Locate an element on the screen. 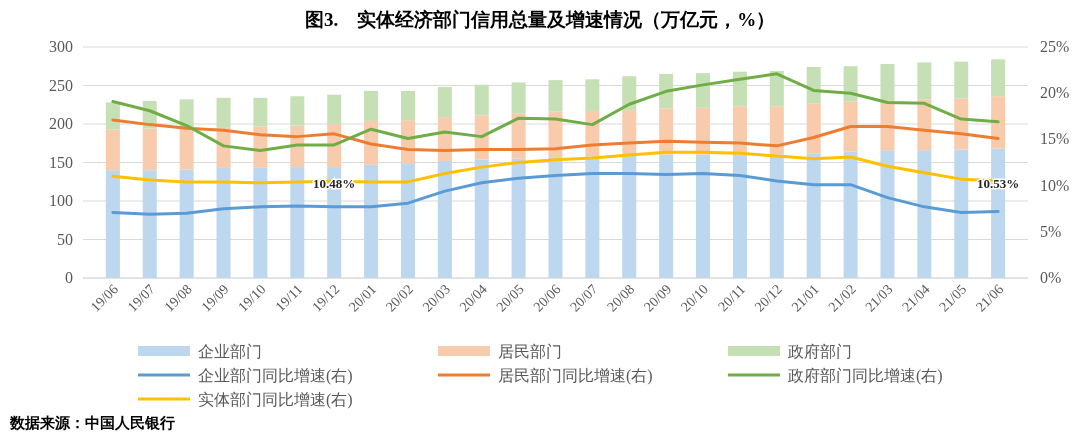 This screenshot has width=1080, height=444. chart-title: 图3. 实体经济部门信用总量及增速情况（万亿元，%） is located at coordinates (540, 19).